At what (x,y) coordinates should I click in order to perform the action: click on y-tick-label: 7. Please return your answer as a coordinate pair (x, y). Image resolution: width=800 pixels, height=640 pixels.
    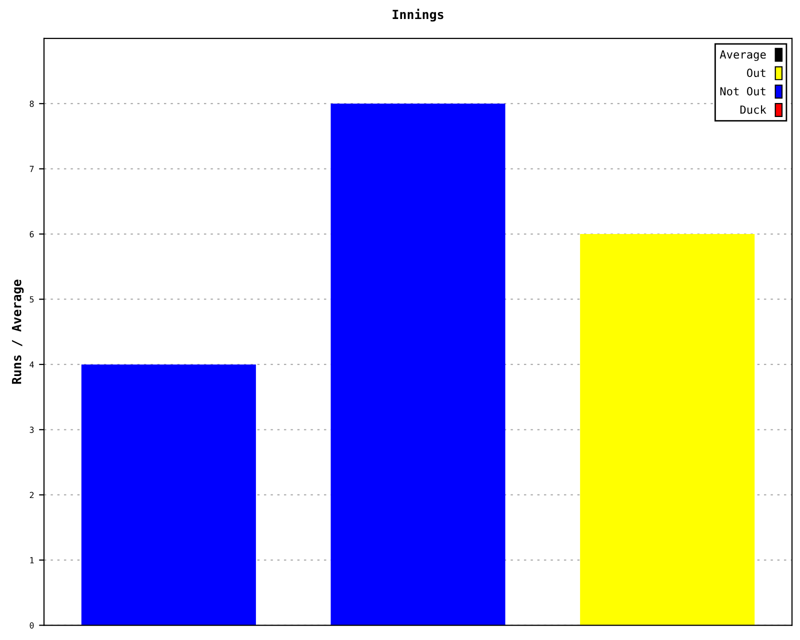
    Looking at the image, I should click on (32, 169).